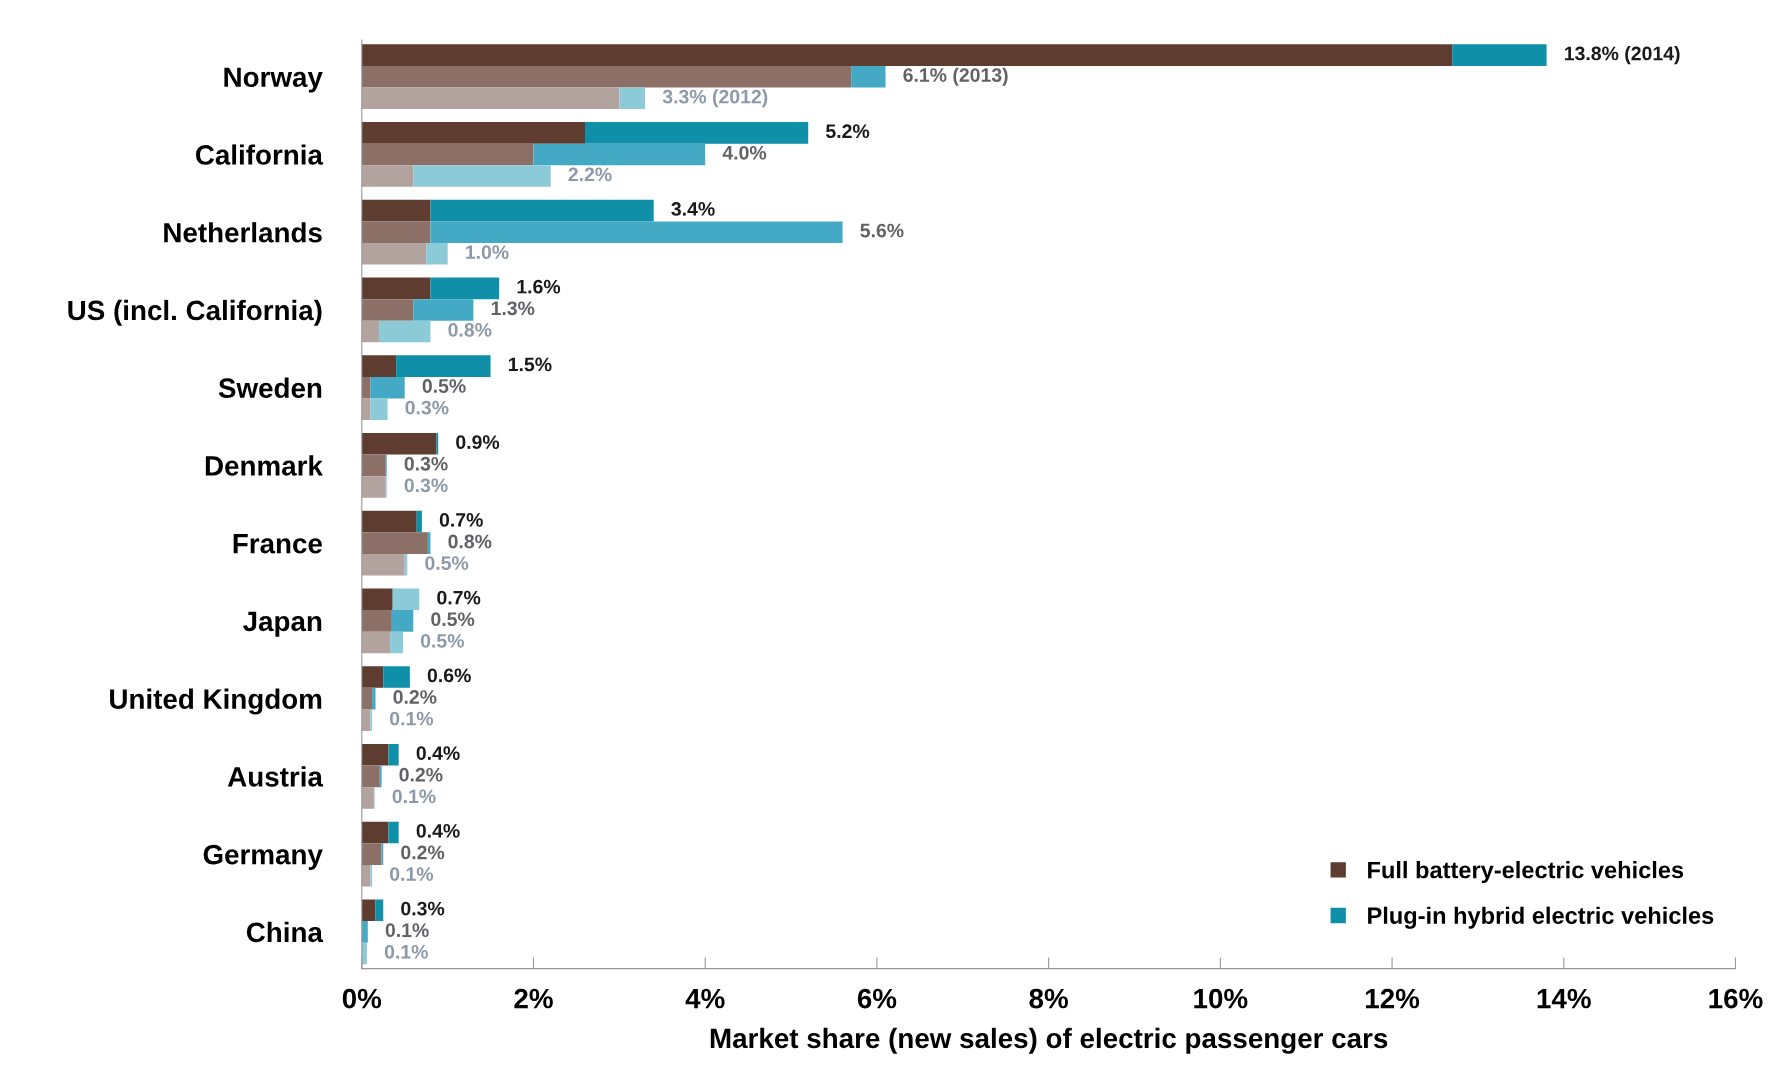 This screenshot has height=1081, width=1791. What do you see at coordinates (1221, 998) in the screenshot?
I see `x-tick-label: 10%` at bounding box center [1221, 998].